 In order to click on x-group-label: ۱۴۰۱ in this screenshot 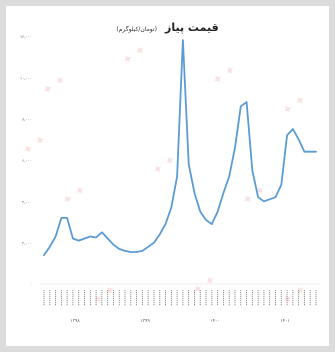, I will do `click(285, 321)`.